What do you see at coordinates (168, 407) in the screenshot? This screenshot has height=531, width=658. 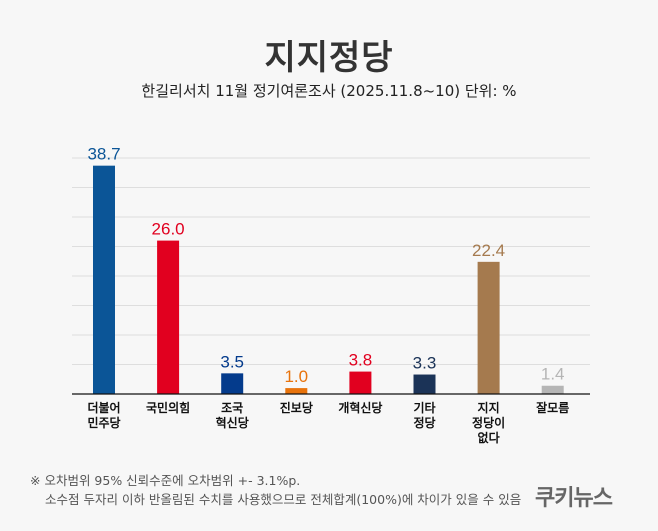 I see `category-label: 국민의힘` at bounding box center [168, 407].